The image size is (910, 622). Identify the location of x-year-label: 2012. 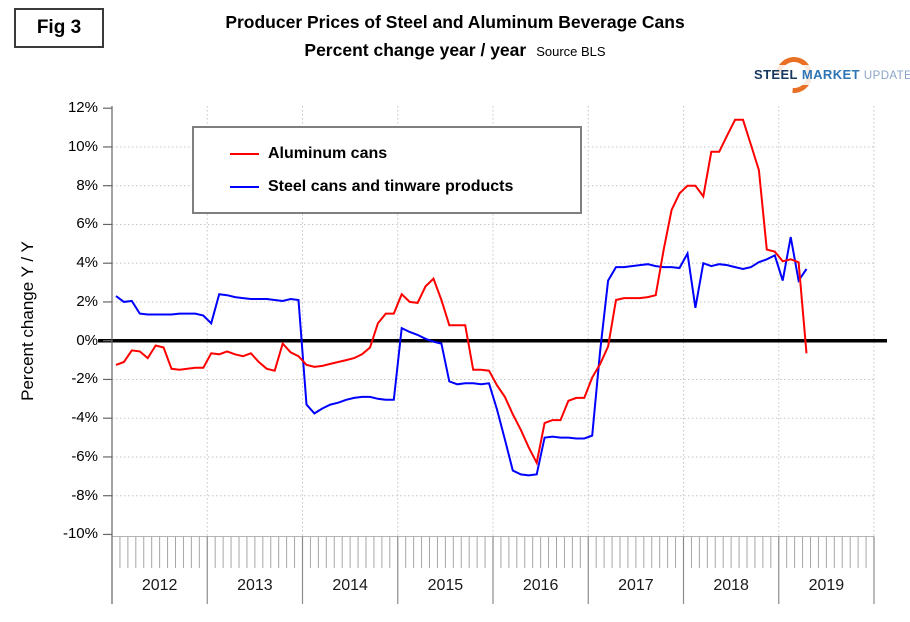
(159, 585).